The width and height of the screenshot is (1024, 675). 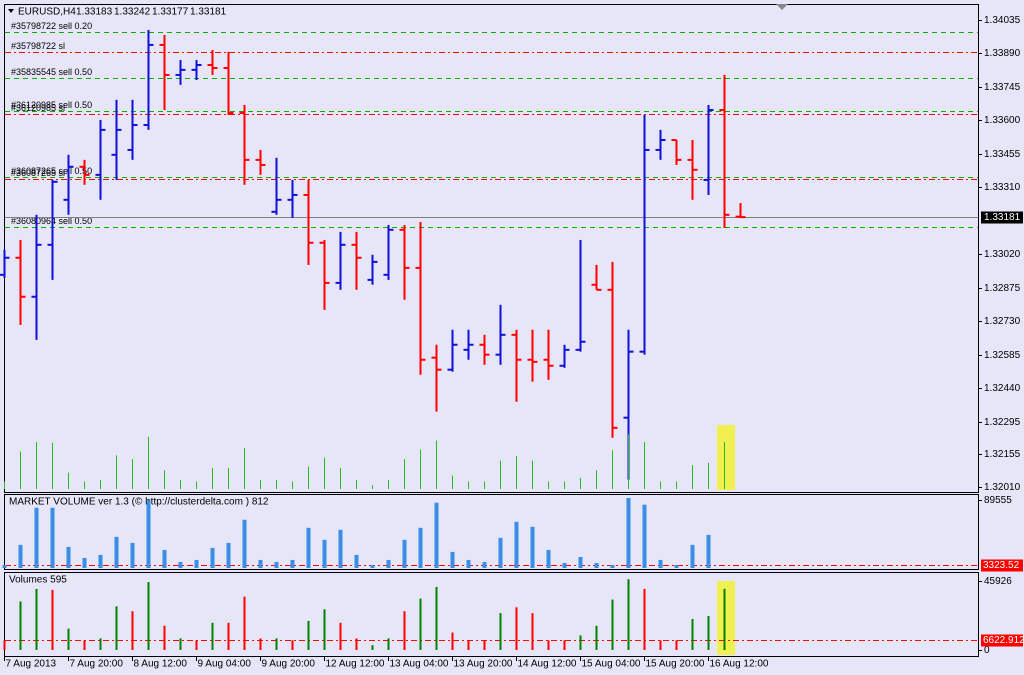 I want to click on market-volume-panel, so click(x=491, y=532).